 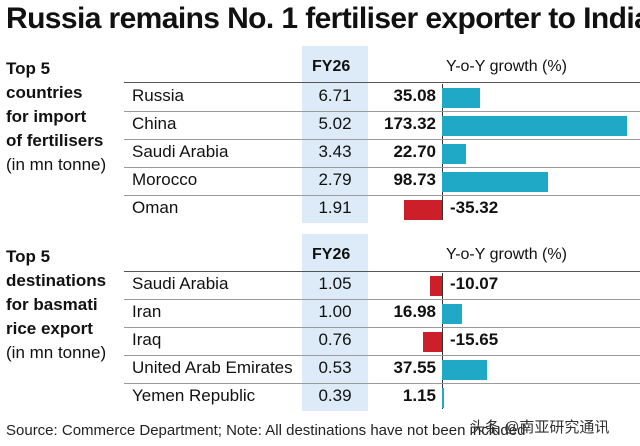 I want to click on table-row: Saudi Arabia 1.05 -10.07, so click(x=382, y=285).